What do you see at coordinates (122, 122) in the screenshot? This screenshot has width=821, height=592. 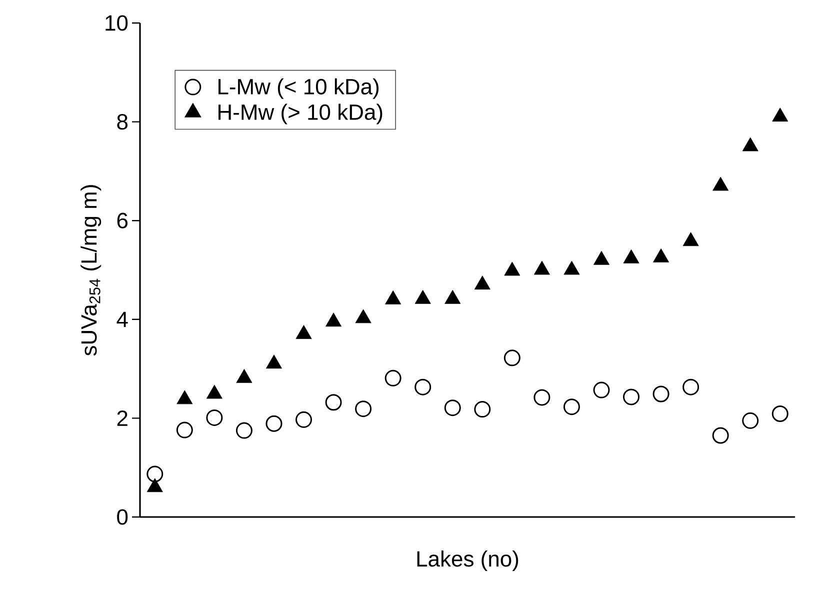 I see `y-tick-label: 8` at bounding box center [122, 122].